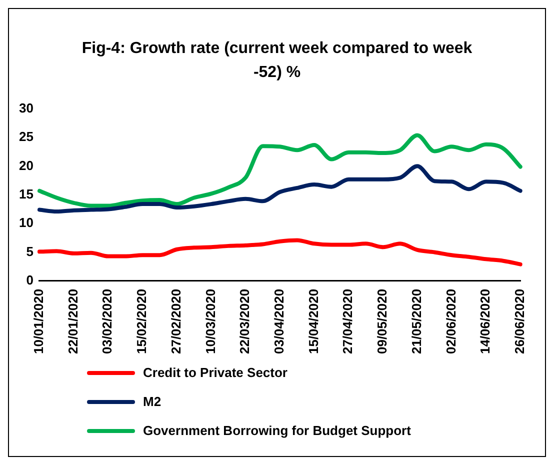  I want to click on x-tick-label: 22/03/2020, so click(244, 321).